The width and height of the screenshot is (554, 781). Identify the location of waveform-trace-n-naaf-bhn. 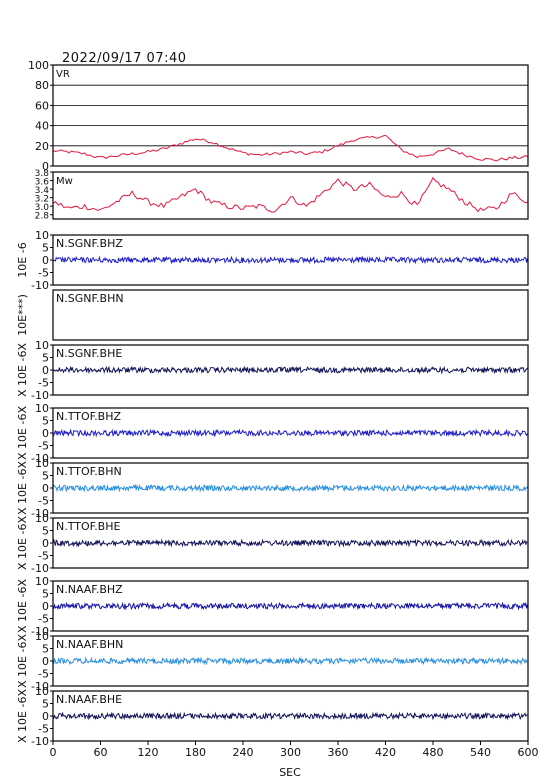
(290, 661).